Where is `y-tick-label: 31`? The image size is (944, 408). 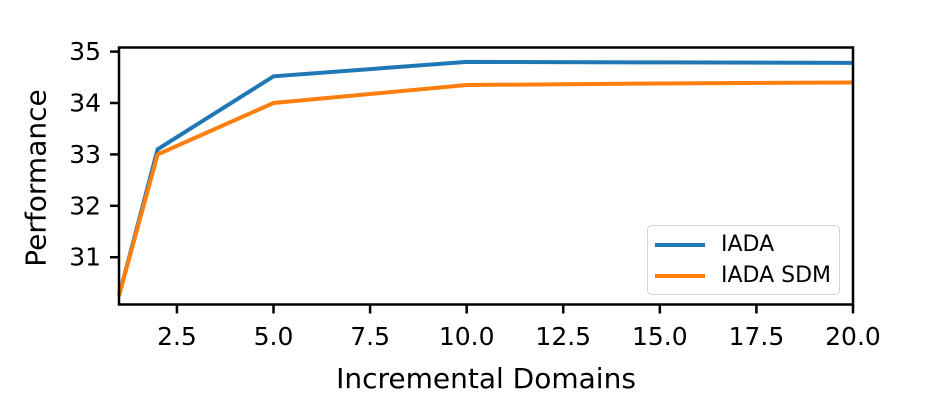 y-tick-label: 31 is located at coordinates (85, 257).